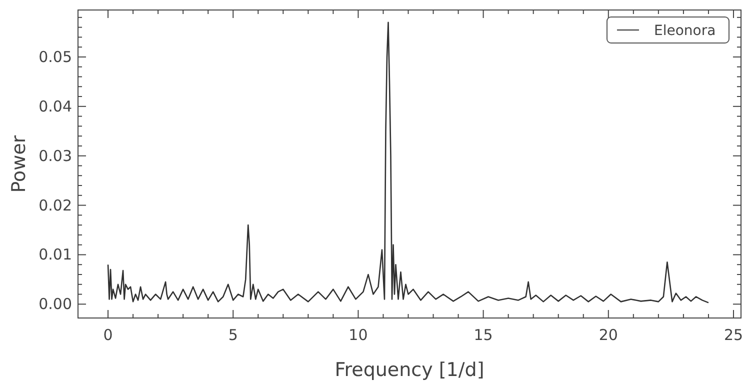  I want to click on y-tick-label: 0.05, so click(55, 57).